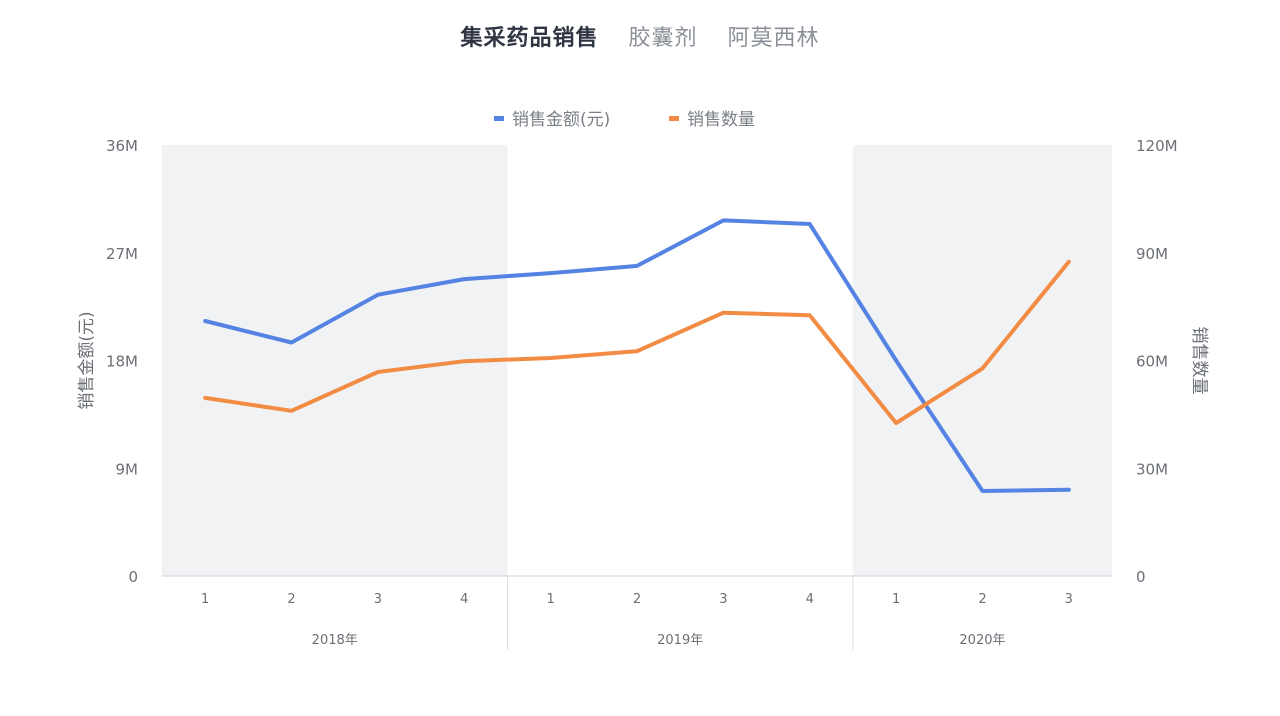 This screenshot has width=1280, height=716. What do you see at coordinates (773, 38) in the screenshot?
I see `chart-title-sub-drug: 阿莫西林` at bounding box center [773, 38].